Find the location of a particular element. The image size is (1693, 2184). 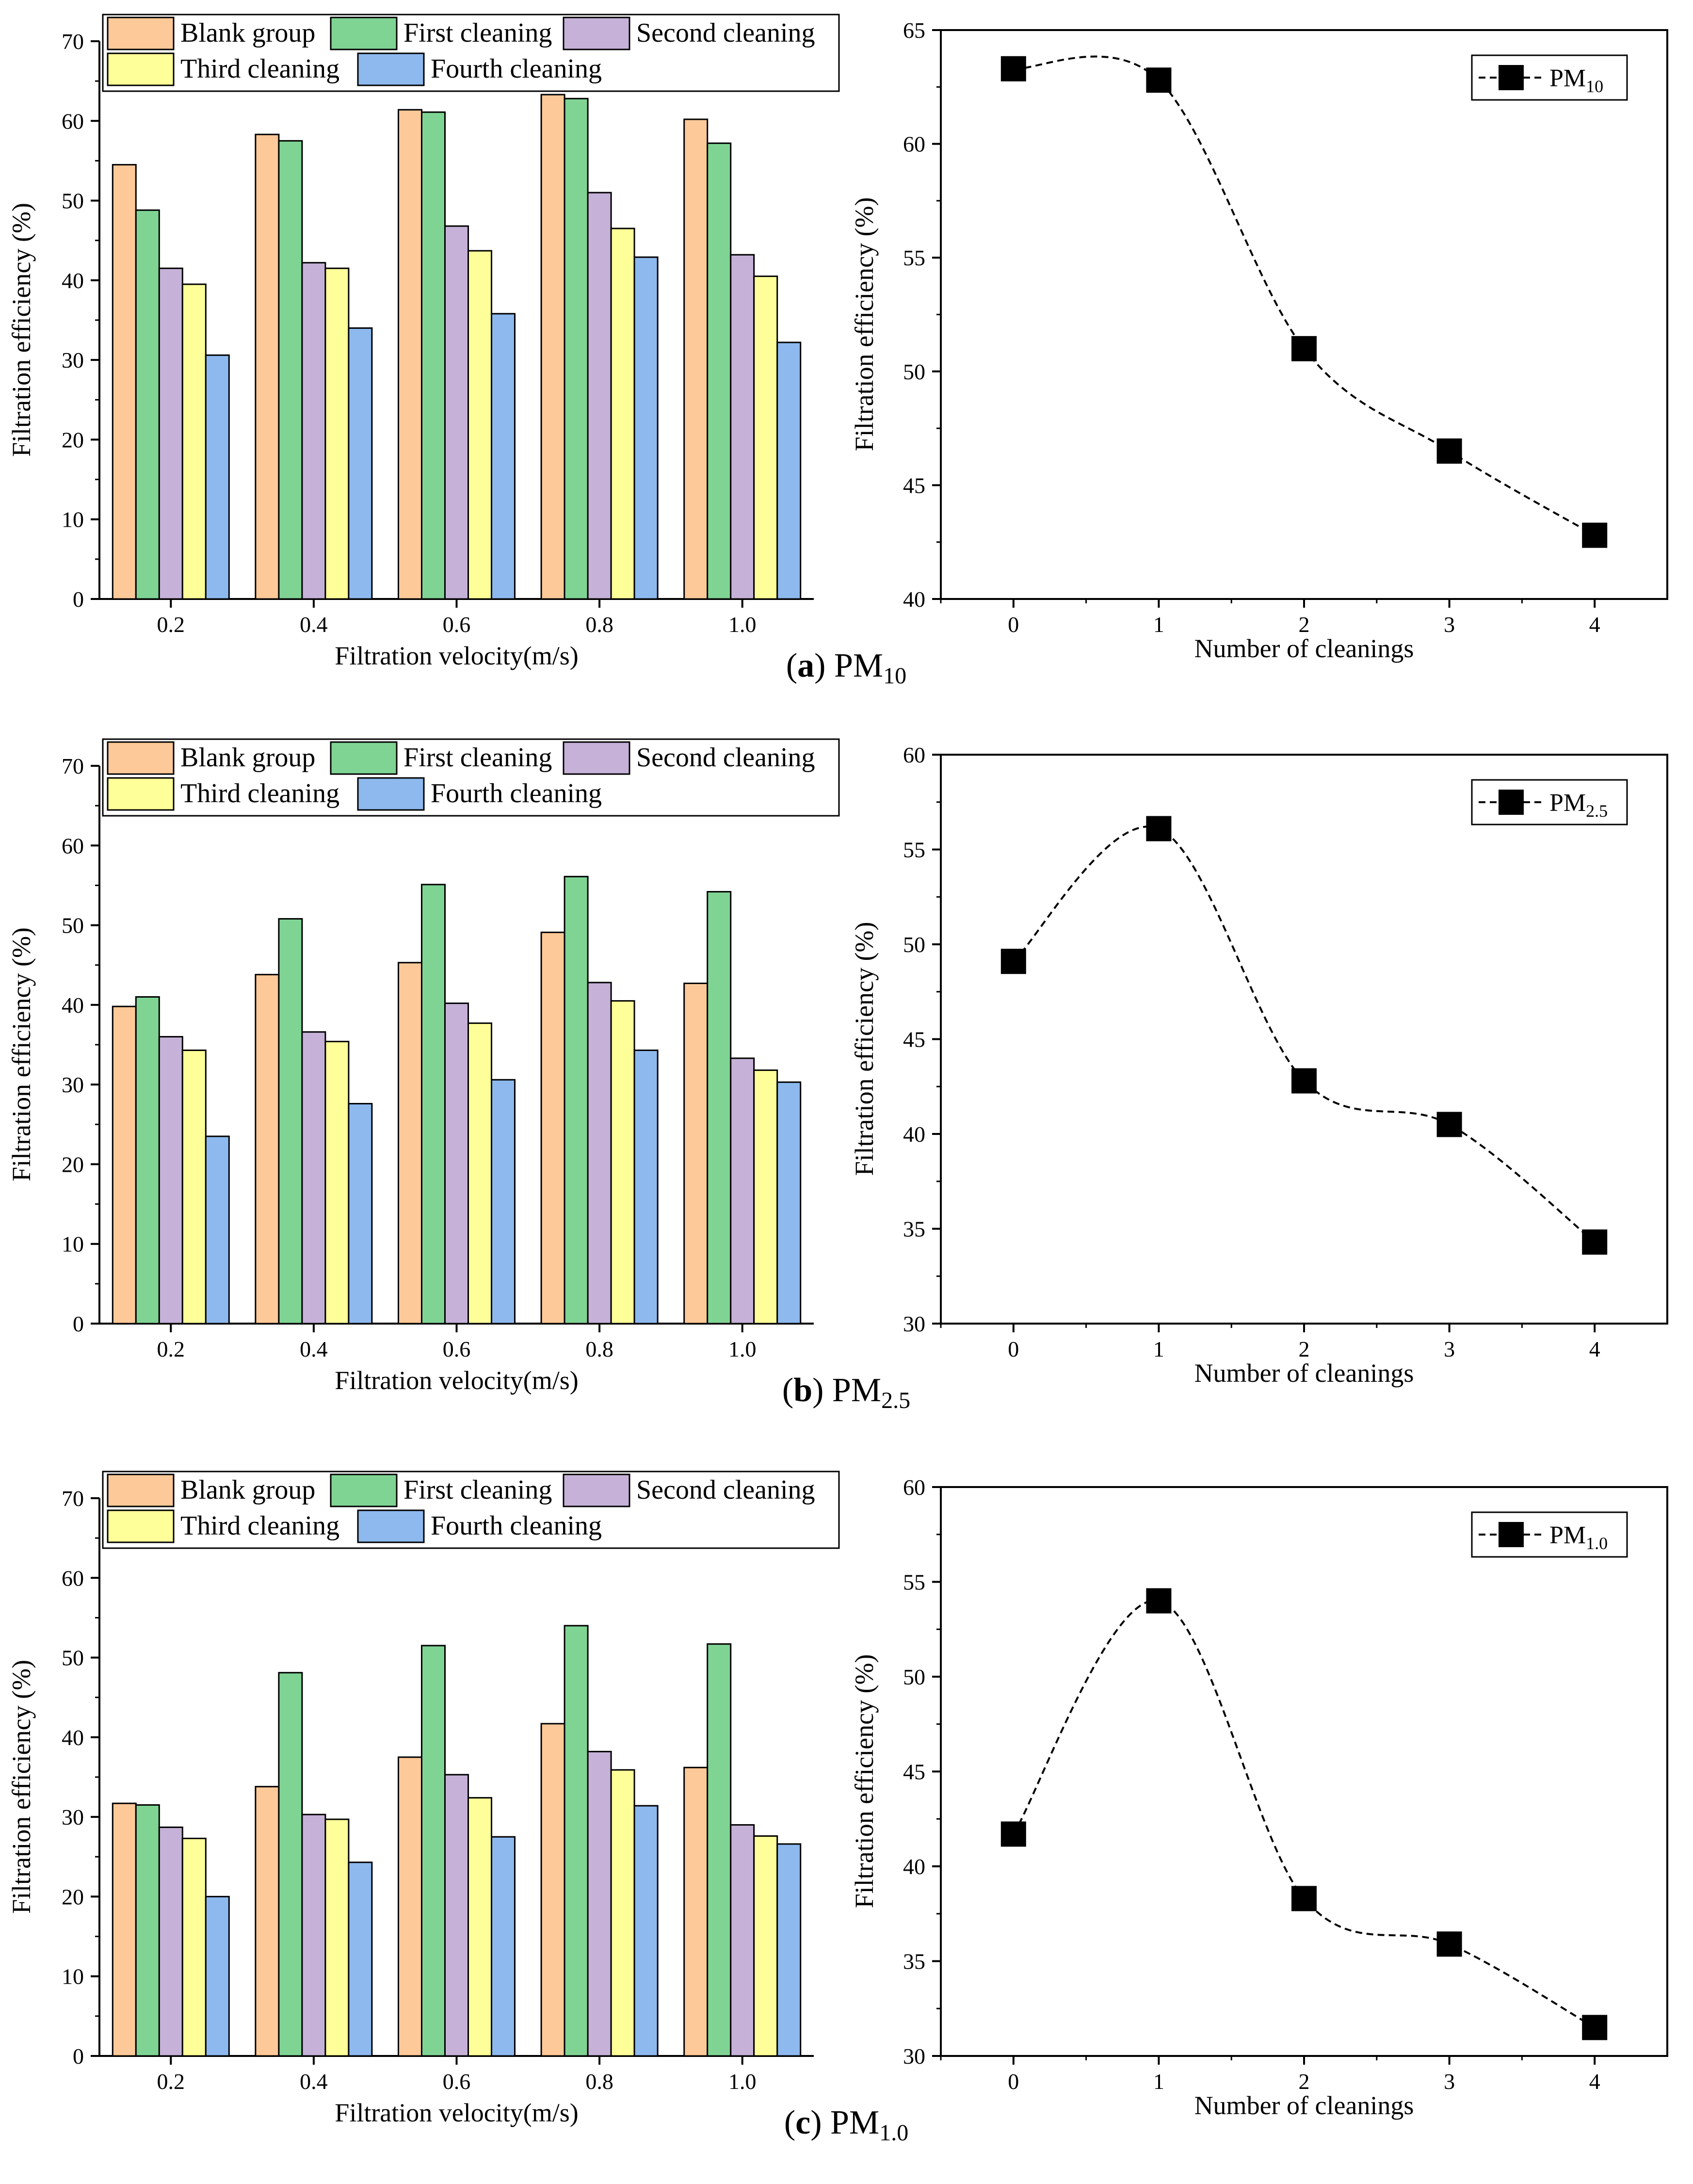

caption-letter: a is located at coordinates (806, 665).